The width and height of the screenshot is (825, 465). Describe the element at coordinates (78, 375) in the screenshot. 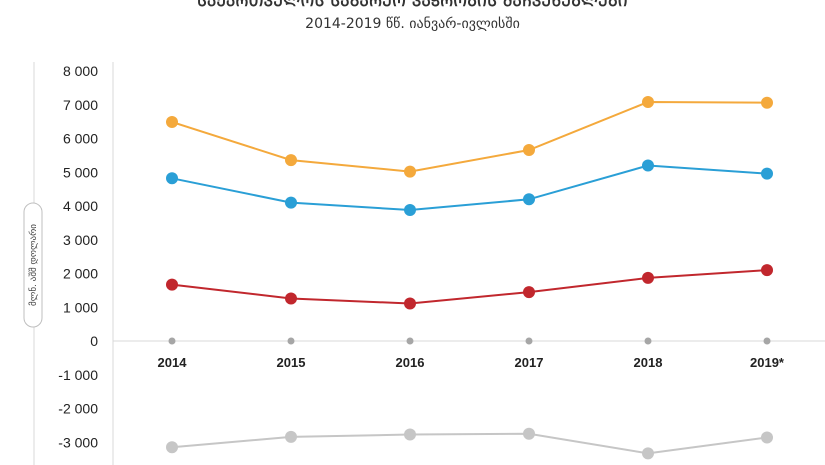

I see `y-tick-label: -1 000` at that location.